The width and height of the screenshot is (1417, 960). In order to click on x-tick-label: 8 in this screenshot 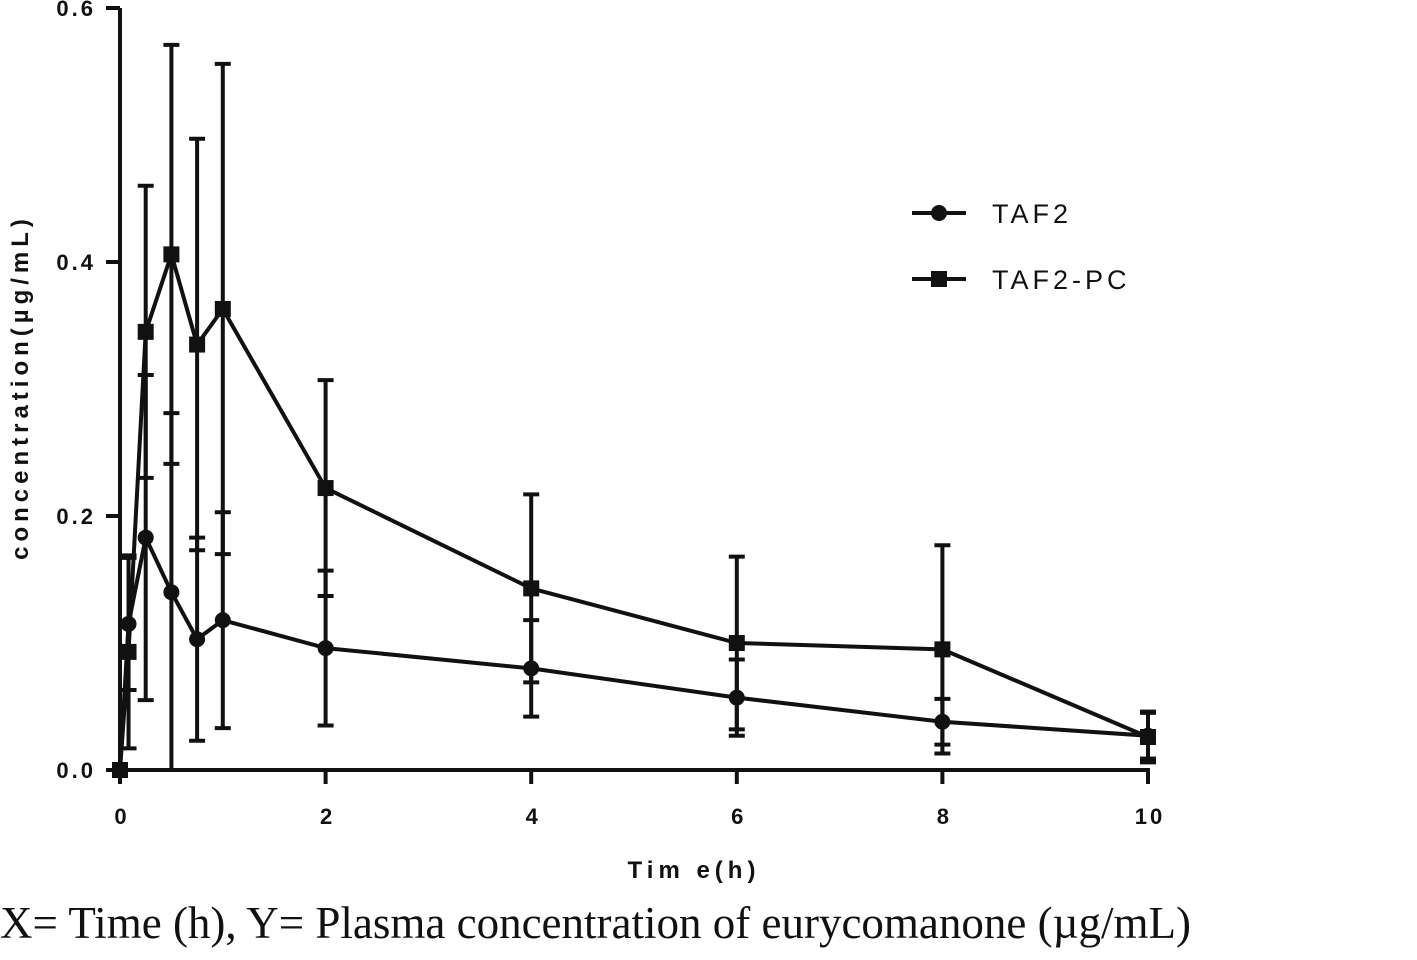, I will do `click(944, 816)`.